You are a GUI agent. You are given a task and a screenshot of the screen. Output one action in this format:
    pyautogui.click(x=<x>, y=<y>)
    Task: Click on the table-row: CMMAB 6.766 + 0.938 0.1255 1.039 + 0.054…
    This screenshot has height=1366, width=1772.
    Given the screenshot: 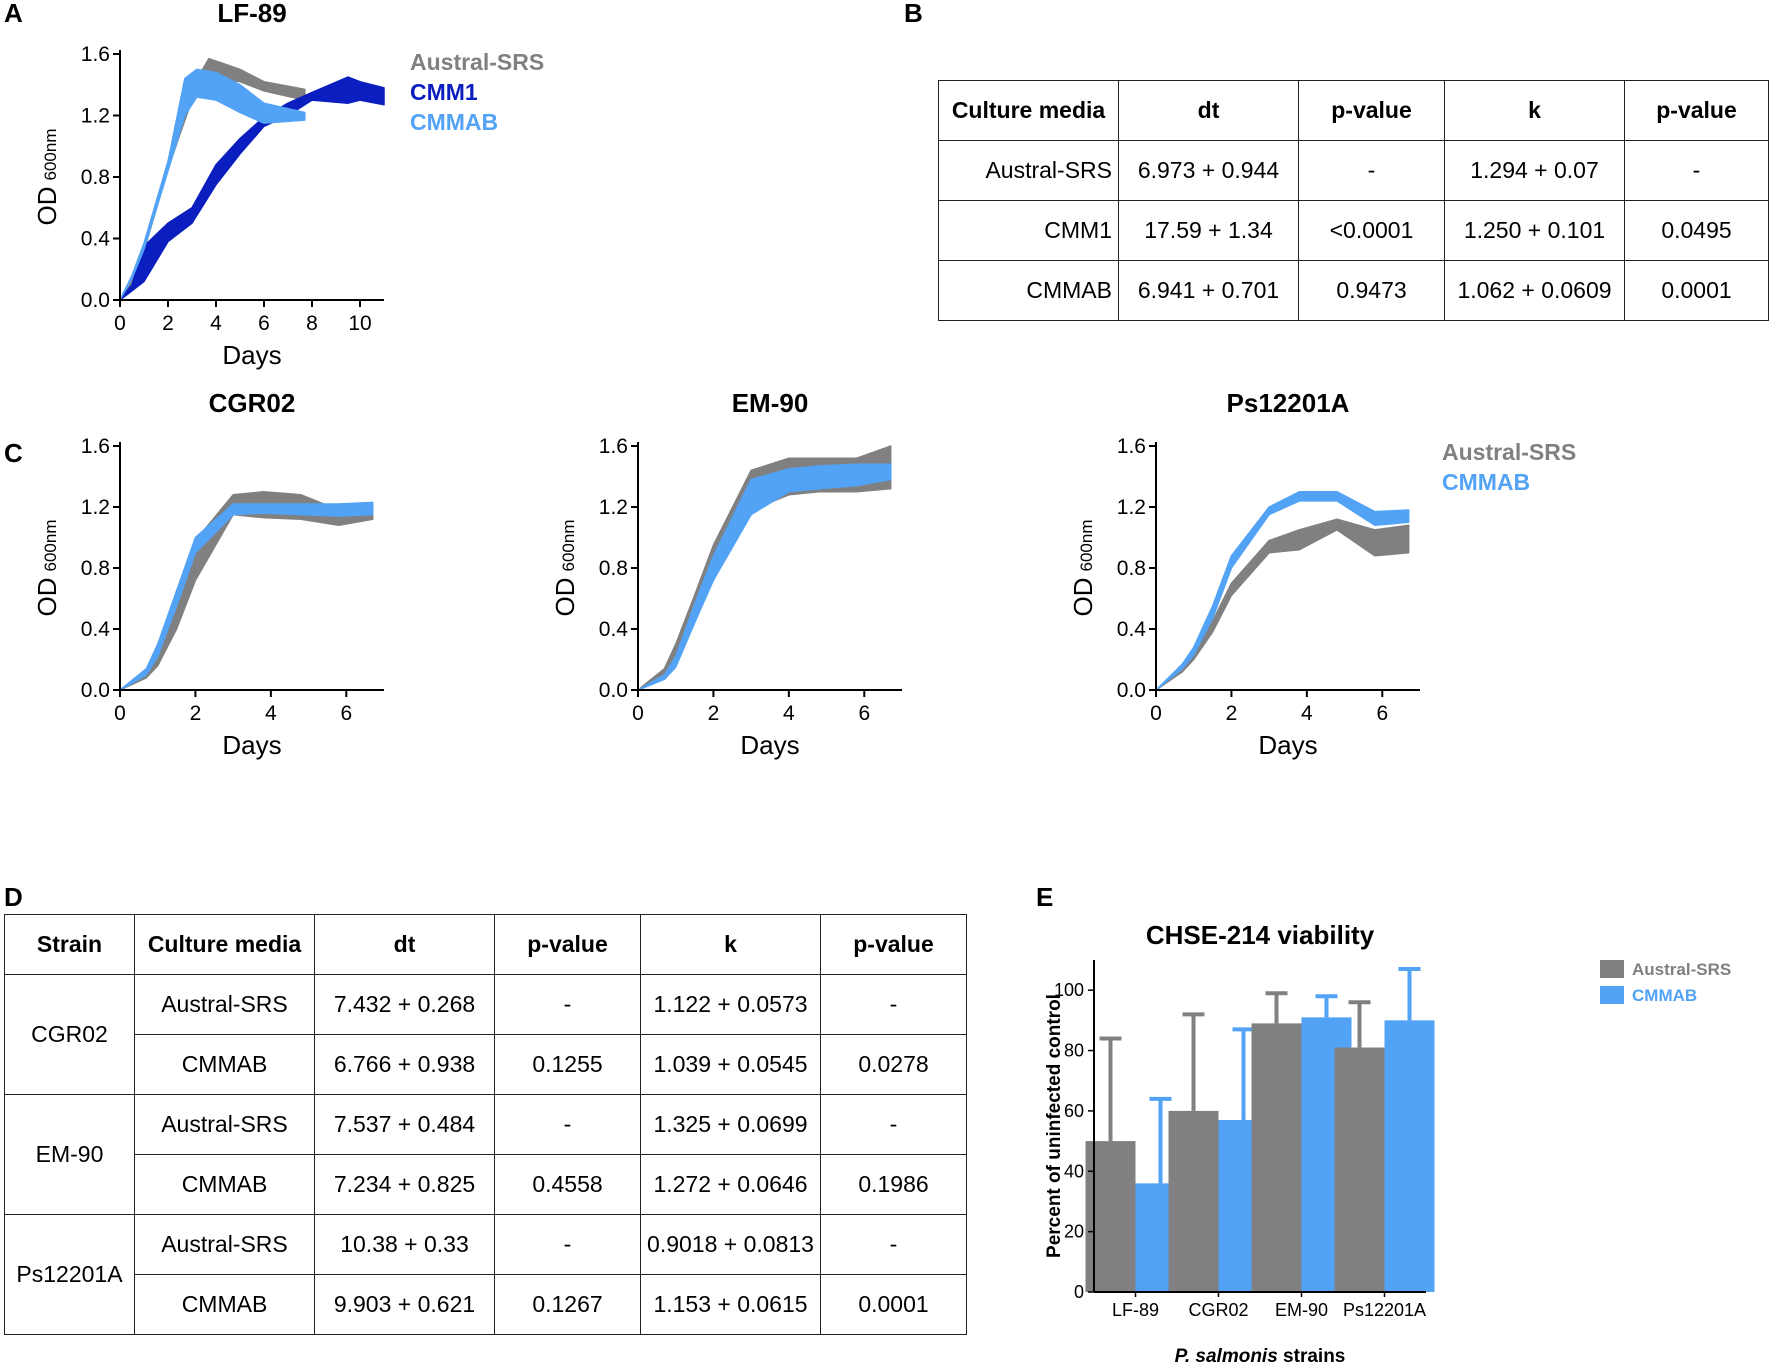 What is the action you would take?
    pyautogui.click(x=486, y=1064)
    